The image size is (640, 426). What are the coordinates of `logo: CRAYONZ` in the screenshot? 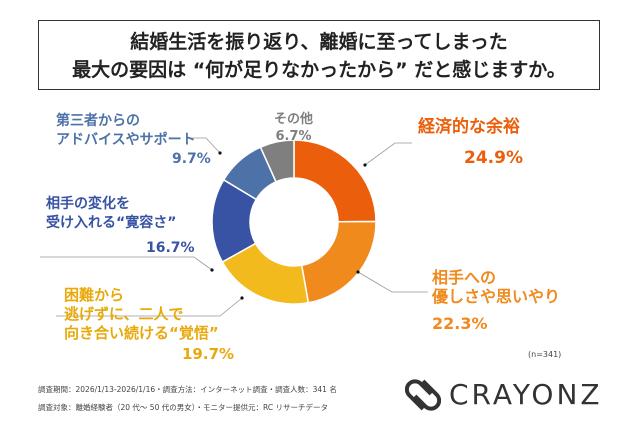 It's located at (504, 394).